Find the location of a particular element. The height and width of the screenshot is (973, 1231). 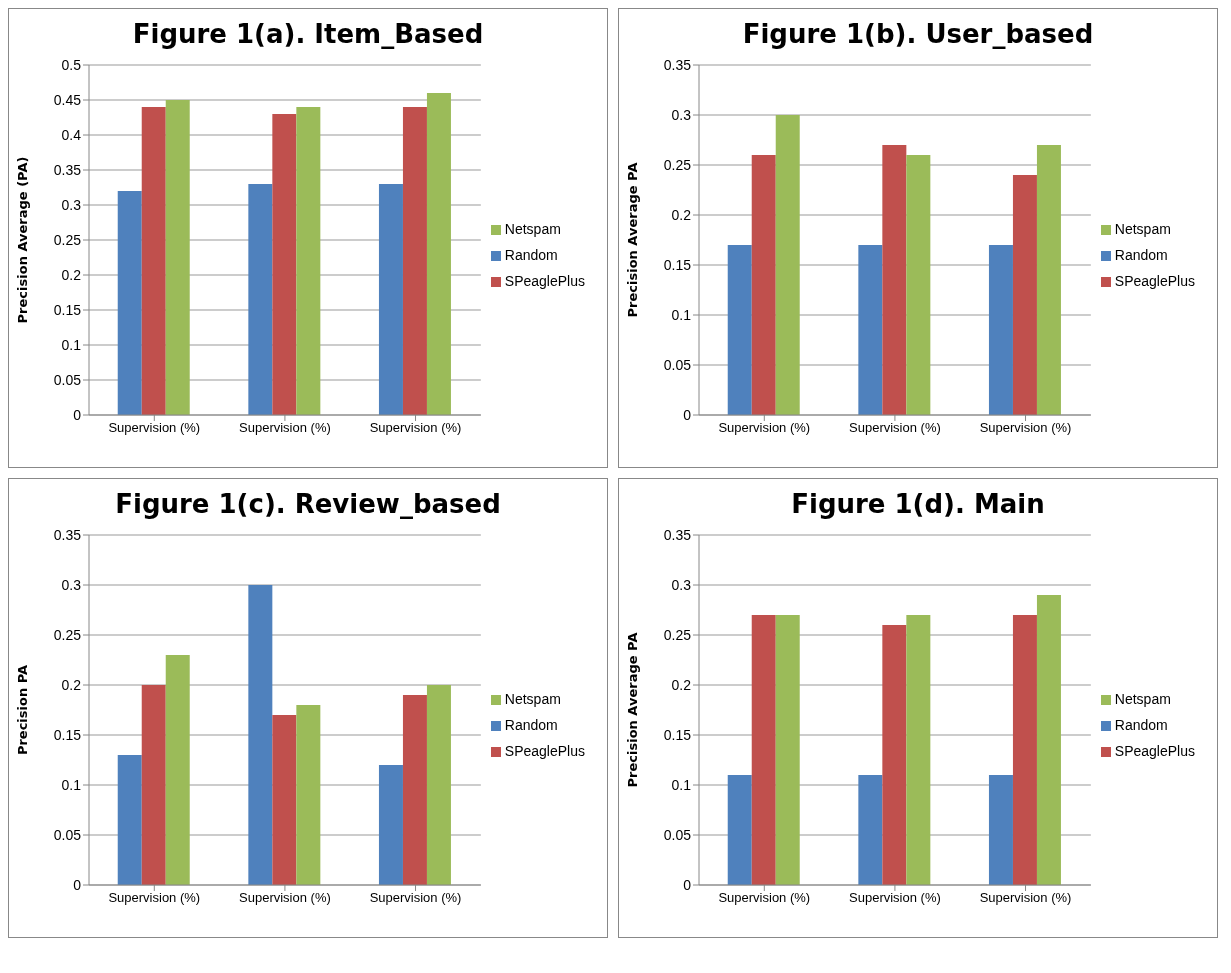

chart-title: Figure 1(b). User_based is located at coordinates (918, 34).